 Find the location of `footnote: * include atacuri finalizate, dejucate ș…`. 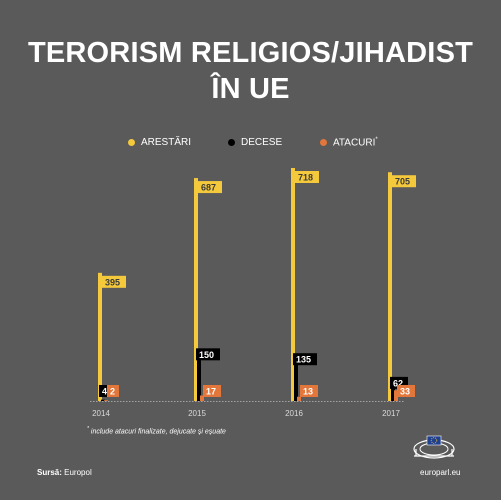

footnote: * include atacuri finalizate, dejucate ș… is located at coordinates (156, 430).